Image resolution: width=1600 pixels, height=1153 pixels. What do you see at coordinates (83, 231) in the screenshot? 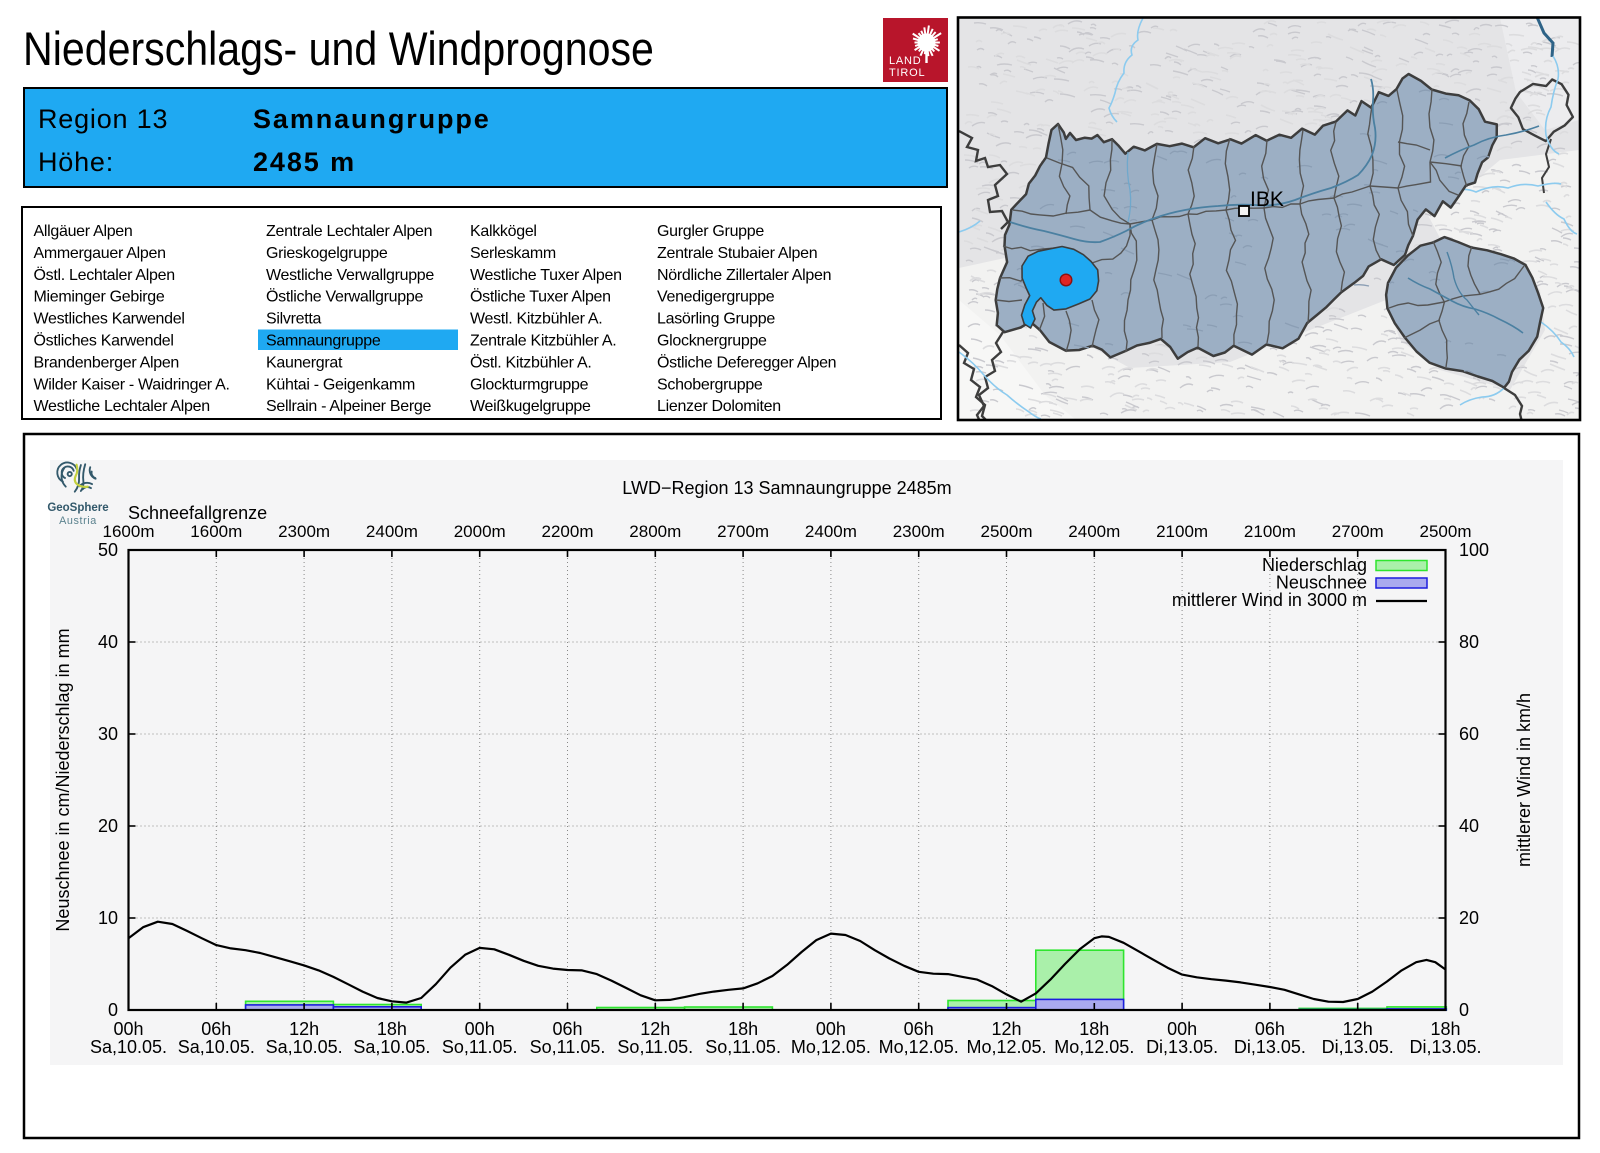
I see `svg-text: Allgäuer Alpen` at bounding box center [83, 231].